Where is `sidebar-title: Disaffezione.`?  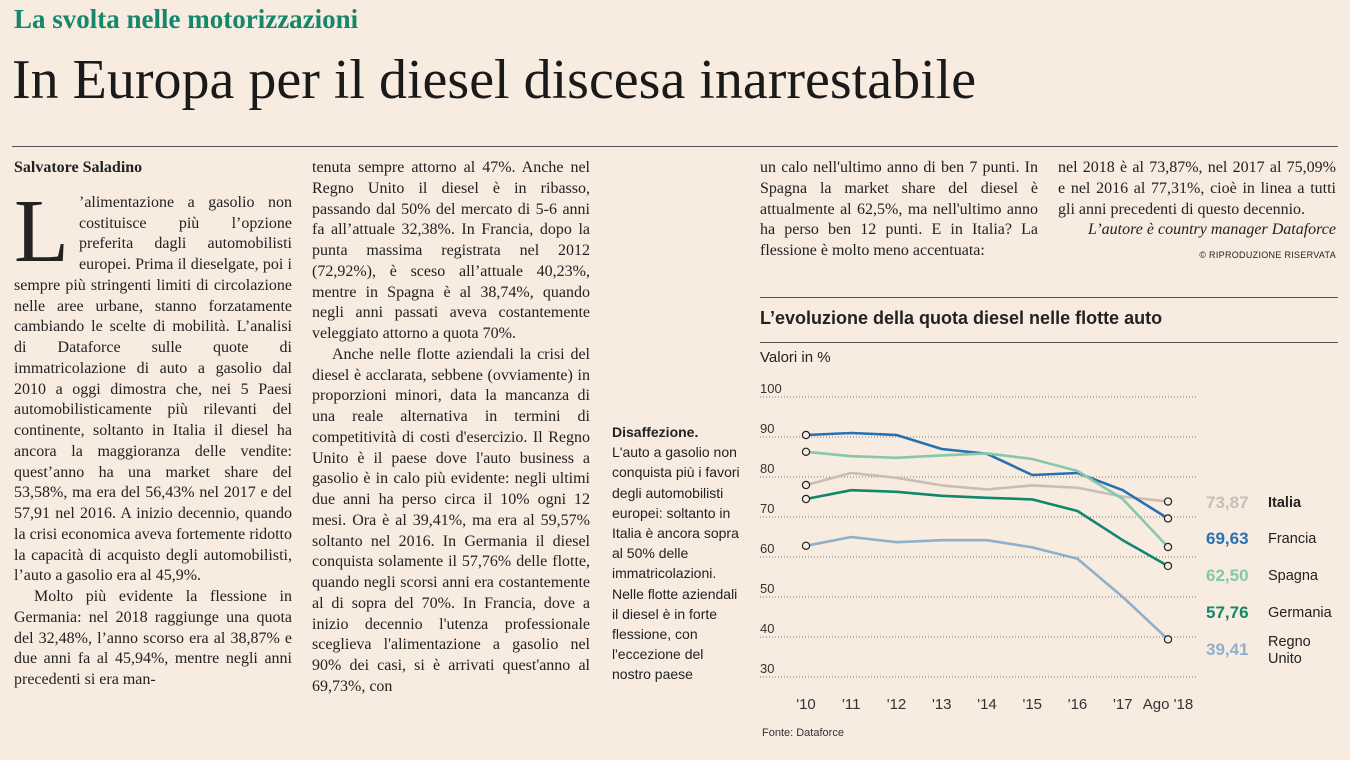 sidebar-title: Disaffezione. is located at coordinates (655, 432).